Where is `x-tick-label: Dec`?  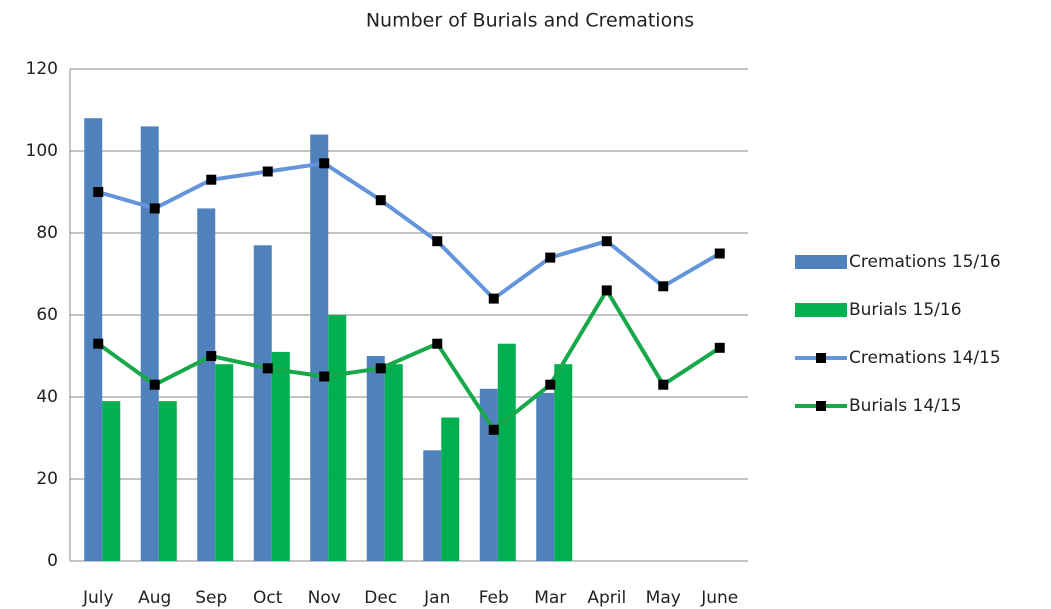
x-tick-label: Dec is located at coordinates (380, 598).